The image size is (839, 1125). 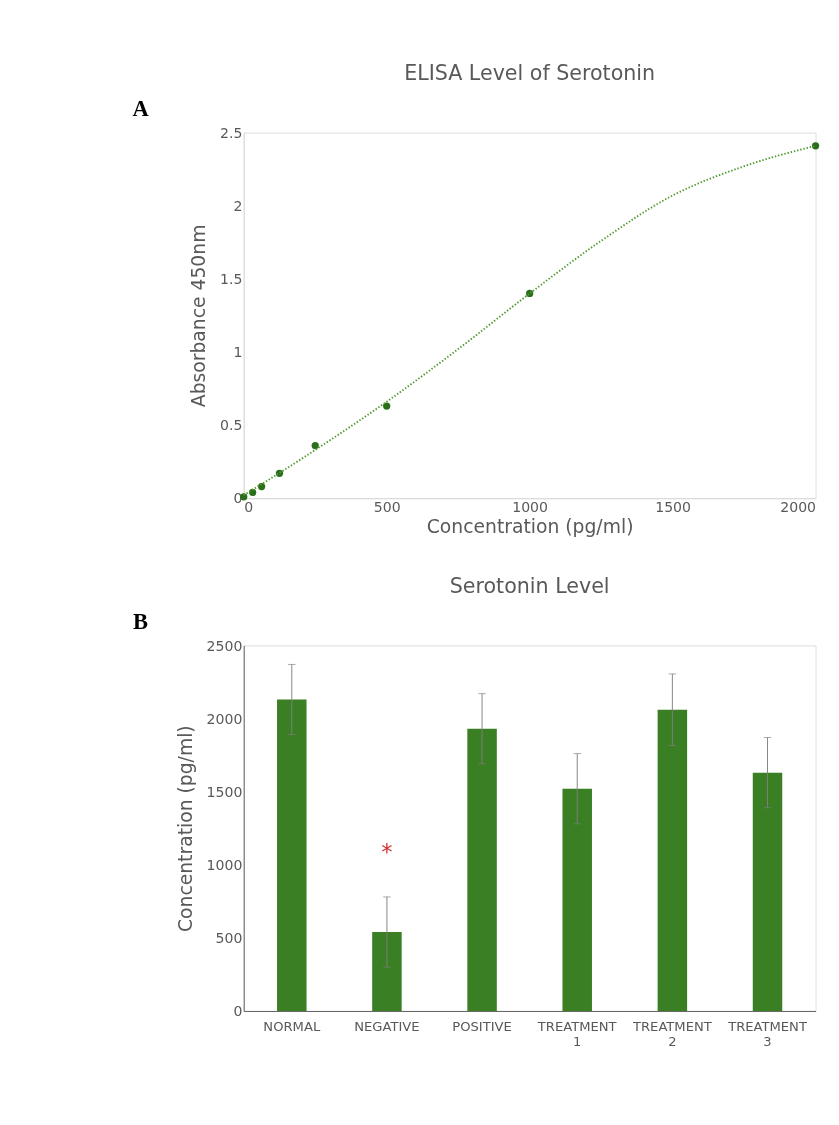 What do you see at coordinates (387, 852) in the screenshot?
I see `annotation: *` at bounding box center [387, 852].